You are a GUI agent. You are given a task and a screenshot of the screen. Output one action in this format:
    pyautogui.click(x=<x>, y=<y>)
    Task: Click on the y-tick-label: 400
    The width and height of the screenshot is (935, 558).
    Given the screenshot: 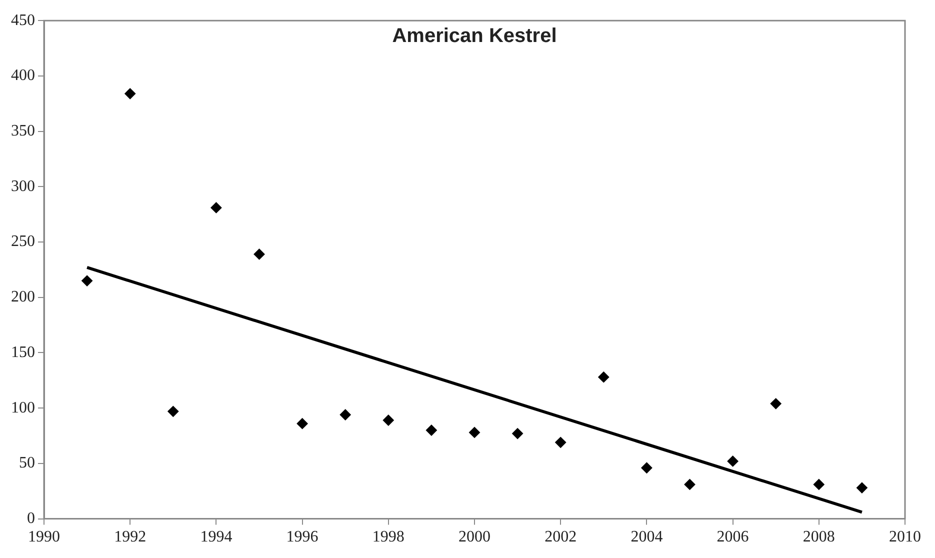 What is the action you would take?
    pyautogui.click(x=23, y=75)
    